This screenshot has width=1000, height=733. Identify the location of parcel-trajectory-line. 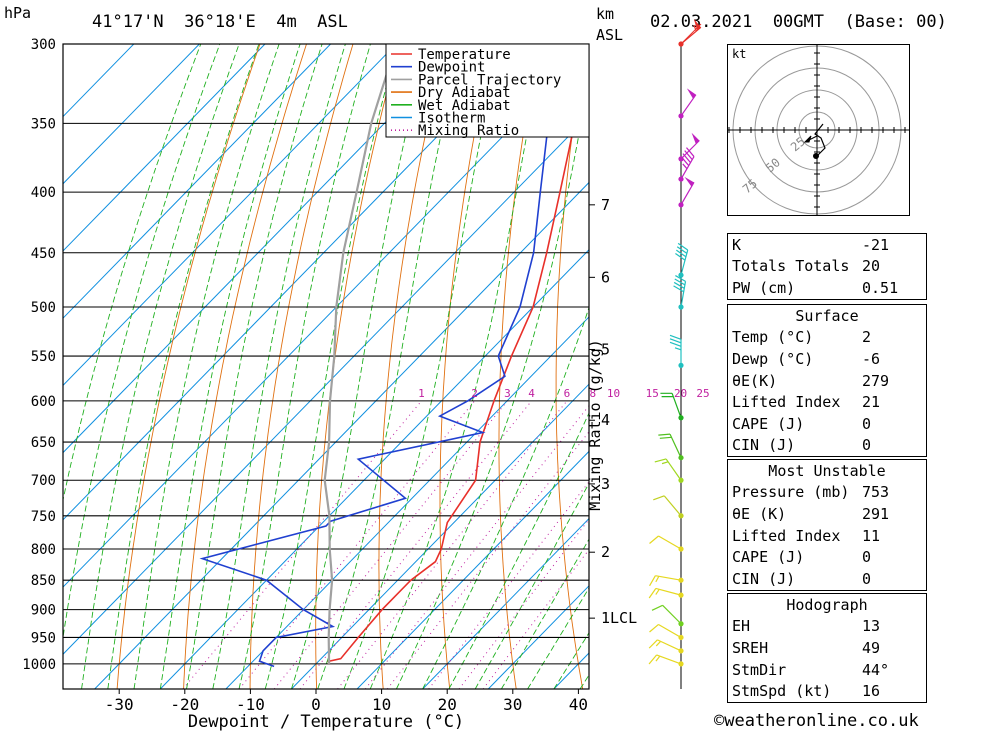
(360, 354).